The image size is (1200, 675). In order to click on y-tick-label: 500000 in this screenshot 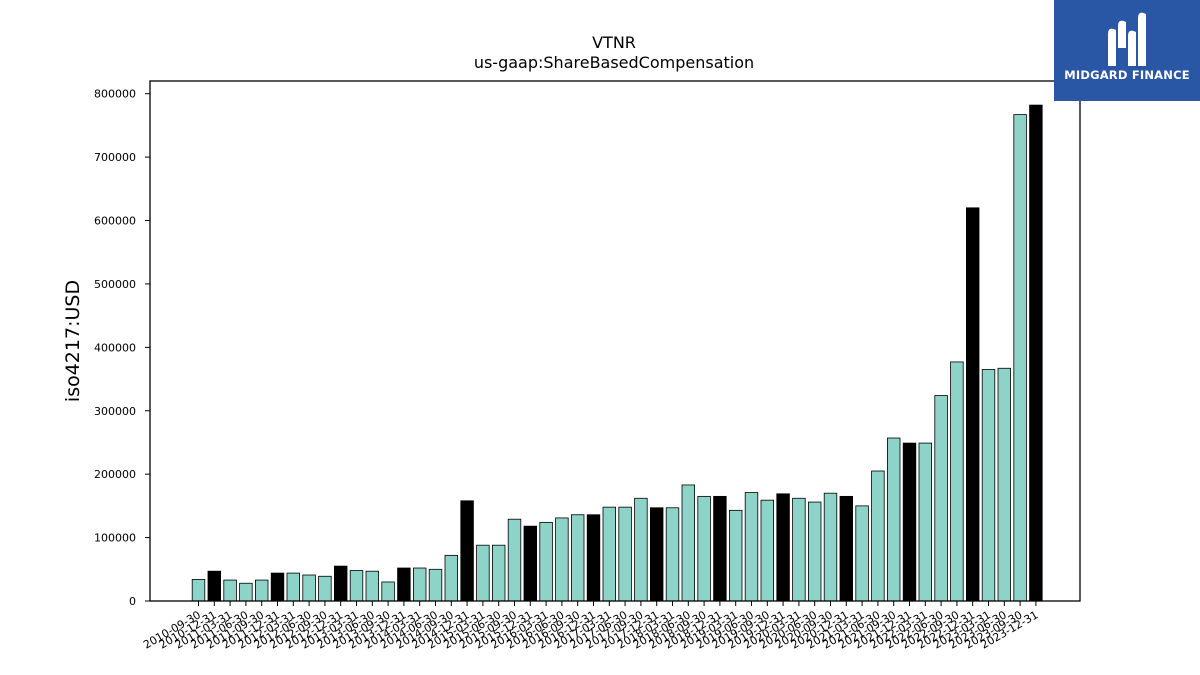, I will do `click(115, 284)`.